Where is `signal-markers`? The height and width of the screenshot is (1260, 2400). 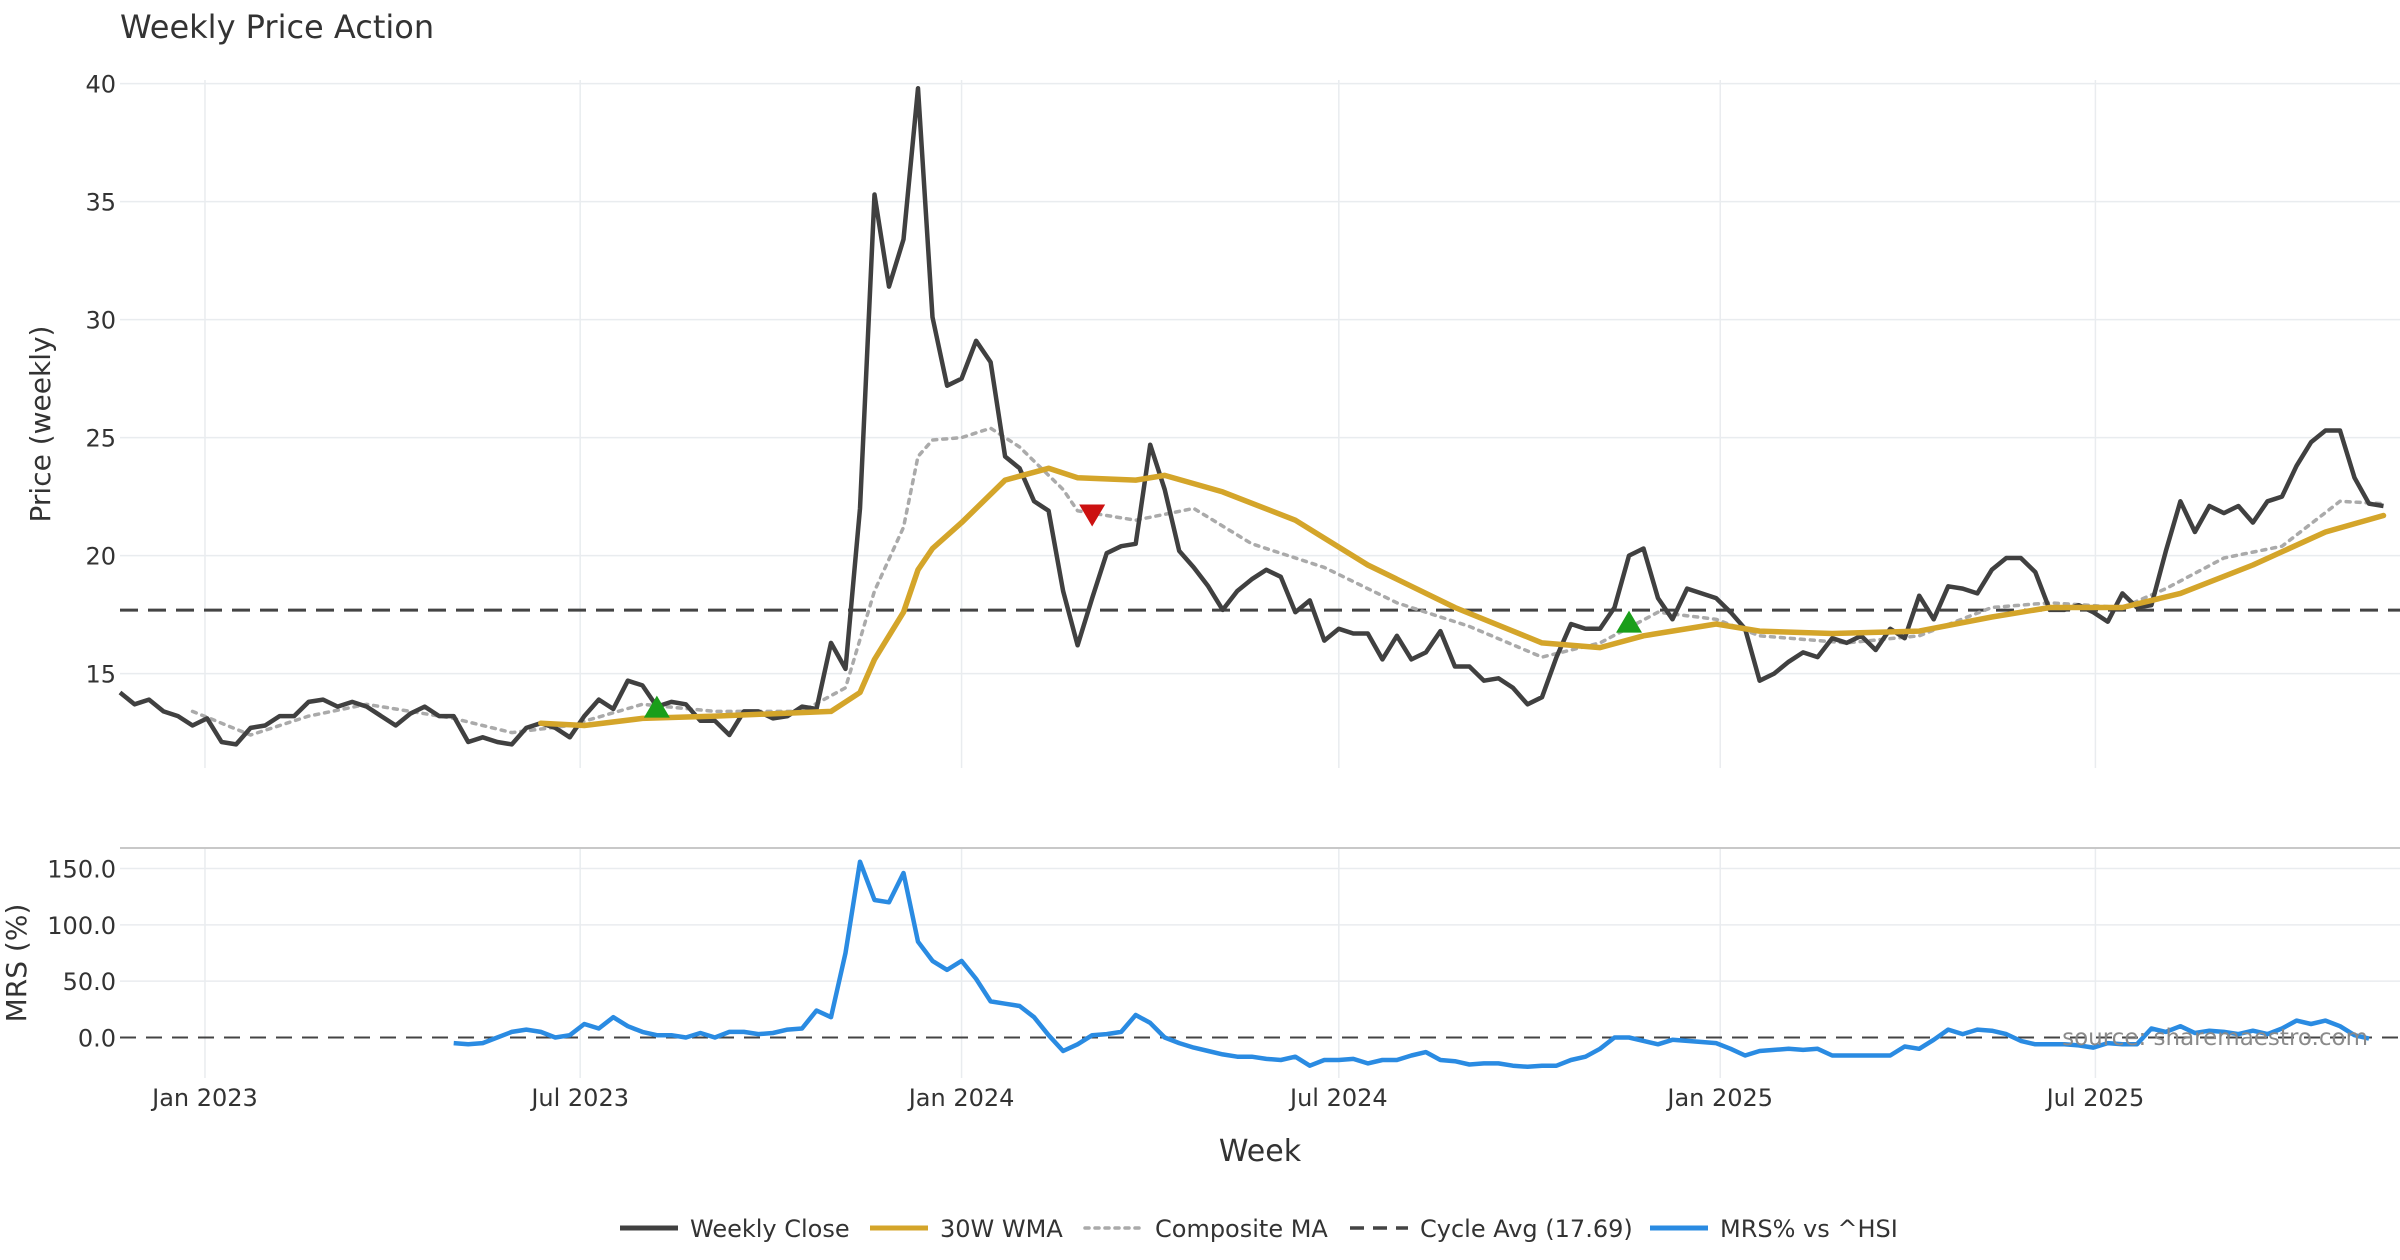 signal-markers is located at coordinates (1143, 611).